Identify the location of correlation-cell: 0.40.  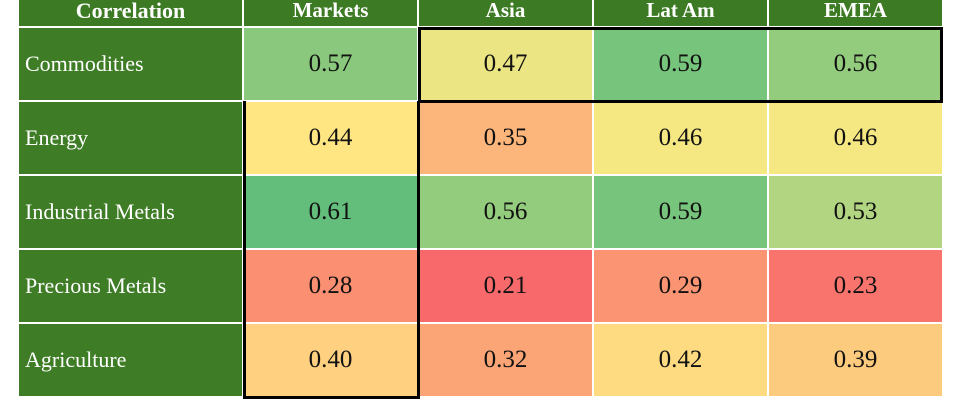
(330, 360).